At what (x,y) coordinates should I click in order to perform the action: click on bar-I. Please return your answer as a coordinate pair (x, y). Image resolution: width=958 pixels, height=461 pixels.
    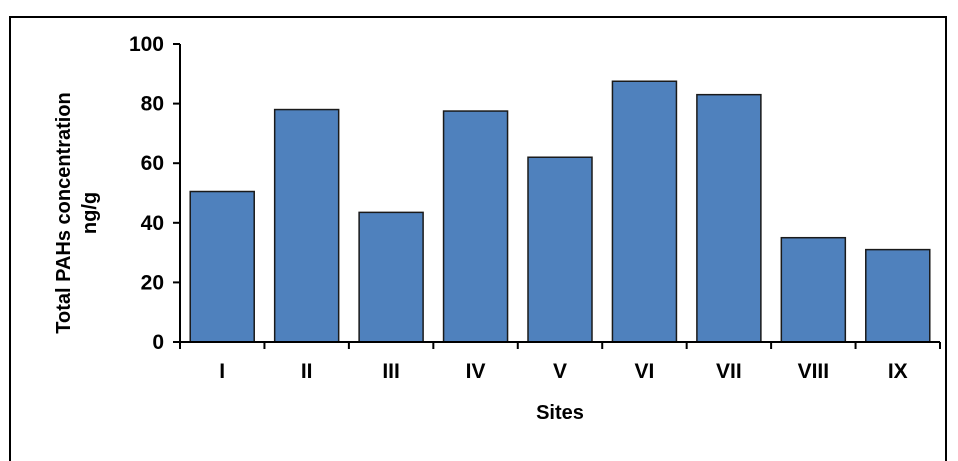
    Looking at the image, I should click on (222, 266).